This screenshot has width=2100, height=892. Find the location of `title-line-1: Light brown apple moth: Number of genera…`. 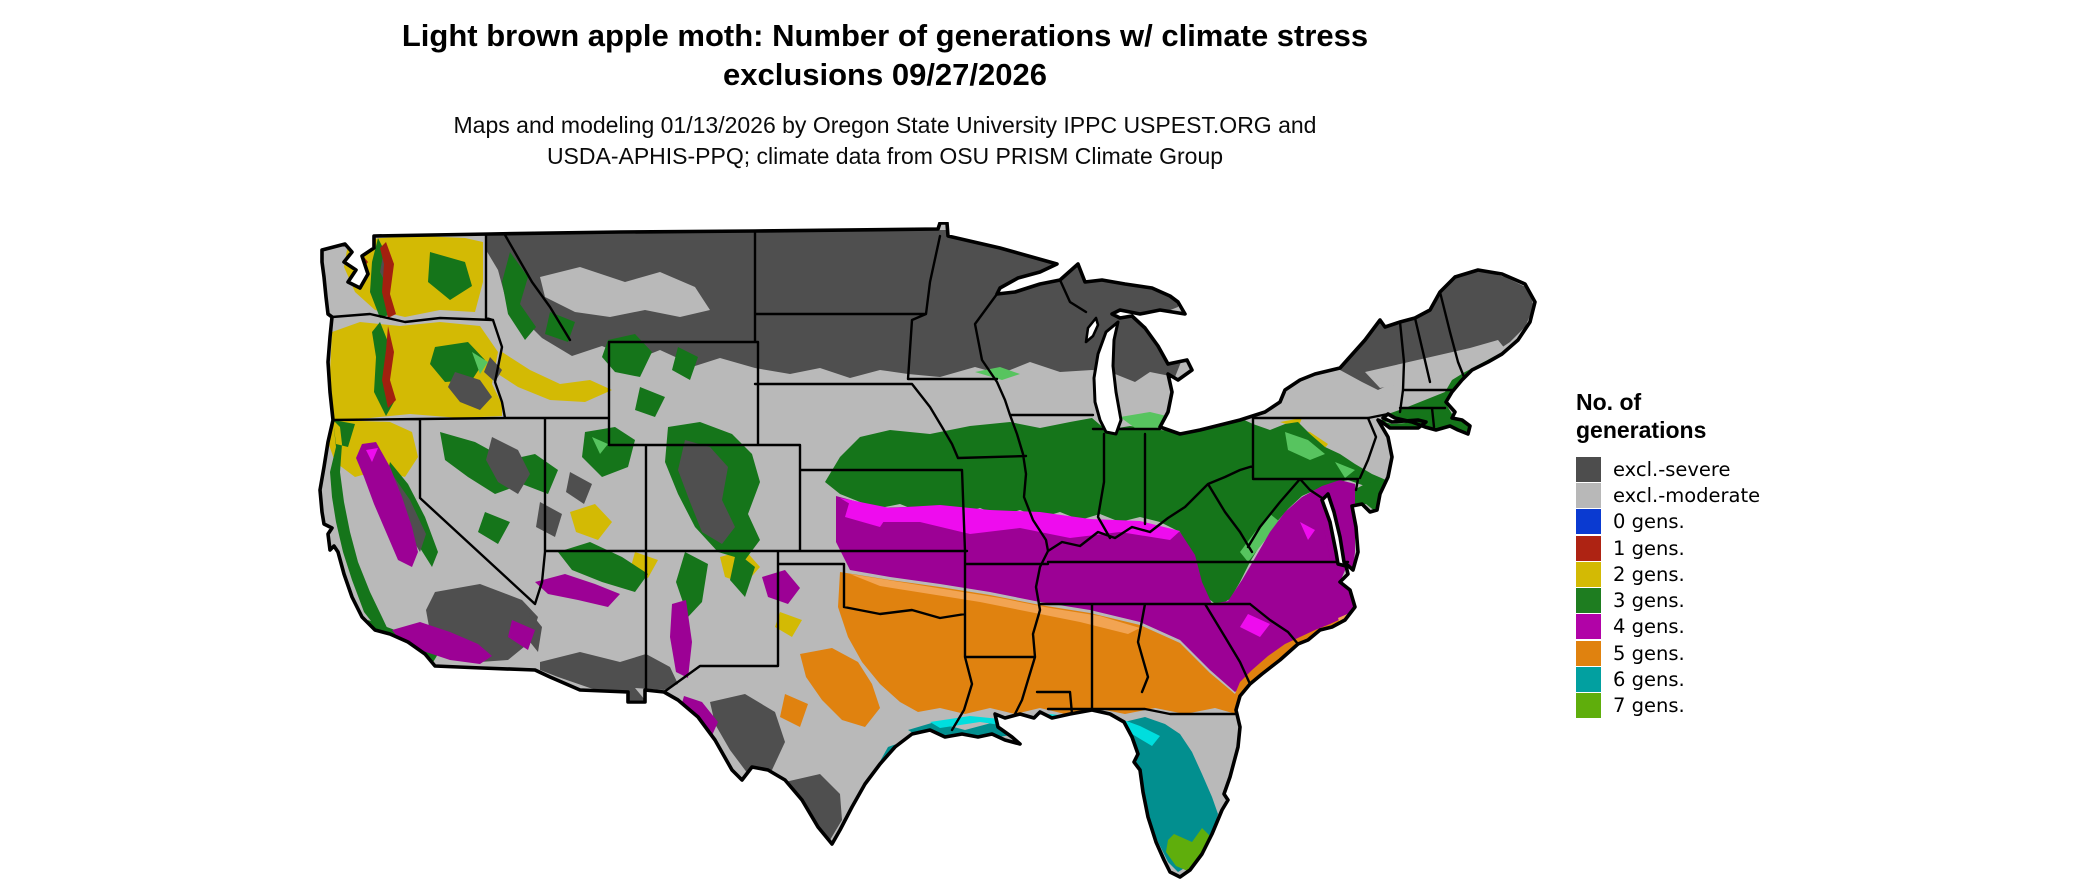

title-line-1: Light brown apple moth: Number of genera… is located at coordinates (885, 35).